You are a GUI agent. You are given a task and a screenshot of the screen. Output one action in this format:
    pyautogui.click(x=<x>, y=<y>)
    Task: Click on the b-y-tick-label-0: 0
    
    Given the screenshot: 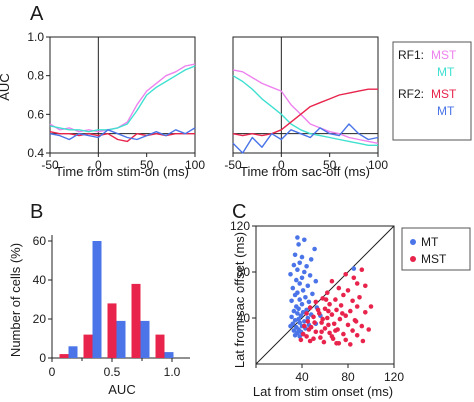 What is the action you would take?
    pyautogui.click(x=42, y=358)
    